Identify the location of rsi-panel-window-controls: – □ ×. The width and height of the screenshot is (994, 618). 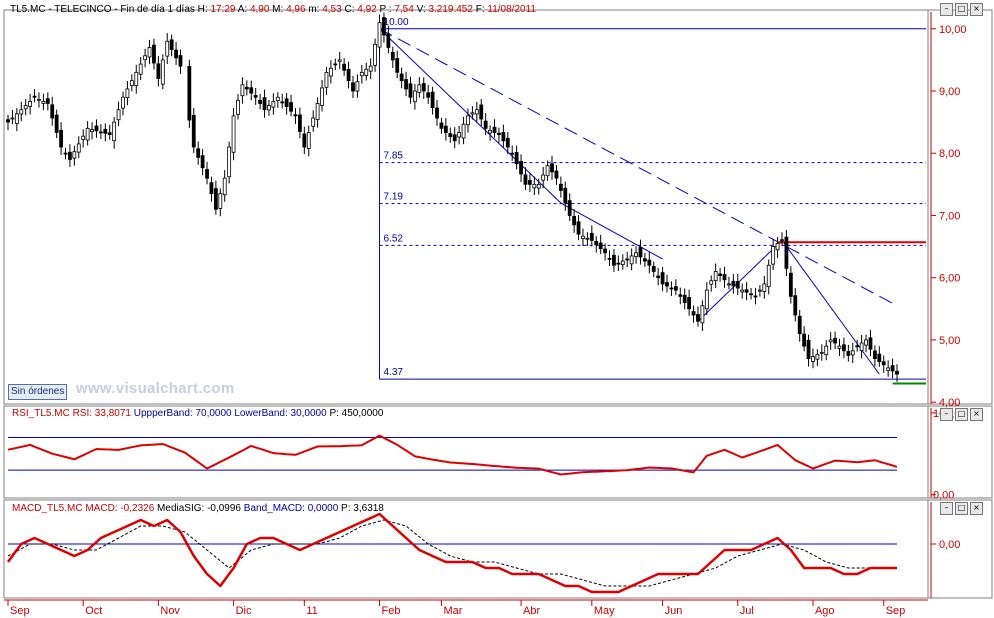
(961, 414).